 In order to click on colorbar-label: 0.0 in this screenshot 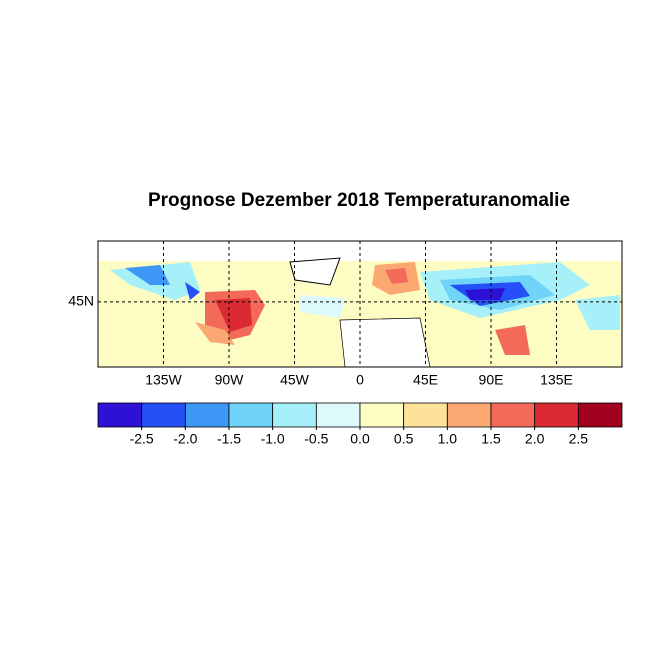, I will do `click(360, 439)`.